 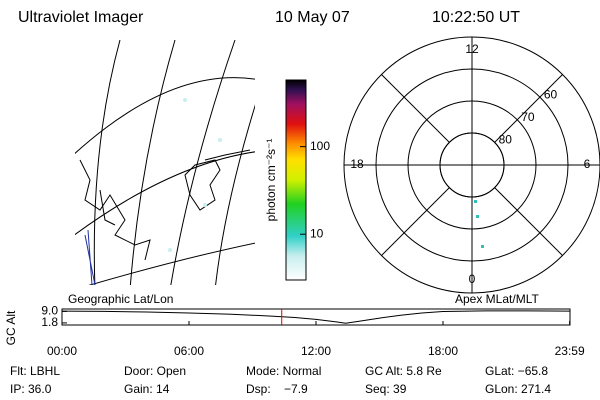 What do you see at coordinates (81, 17) in the screenshot?
I see `title: Ultraviolet Imager` at bounding box center [81, 17].